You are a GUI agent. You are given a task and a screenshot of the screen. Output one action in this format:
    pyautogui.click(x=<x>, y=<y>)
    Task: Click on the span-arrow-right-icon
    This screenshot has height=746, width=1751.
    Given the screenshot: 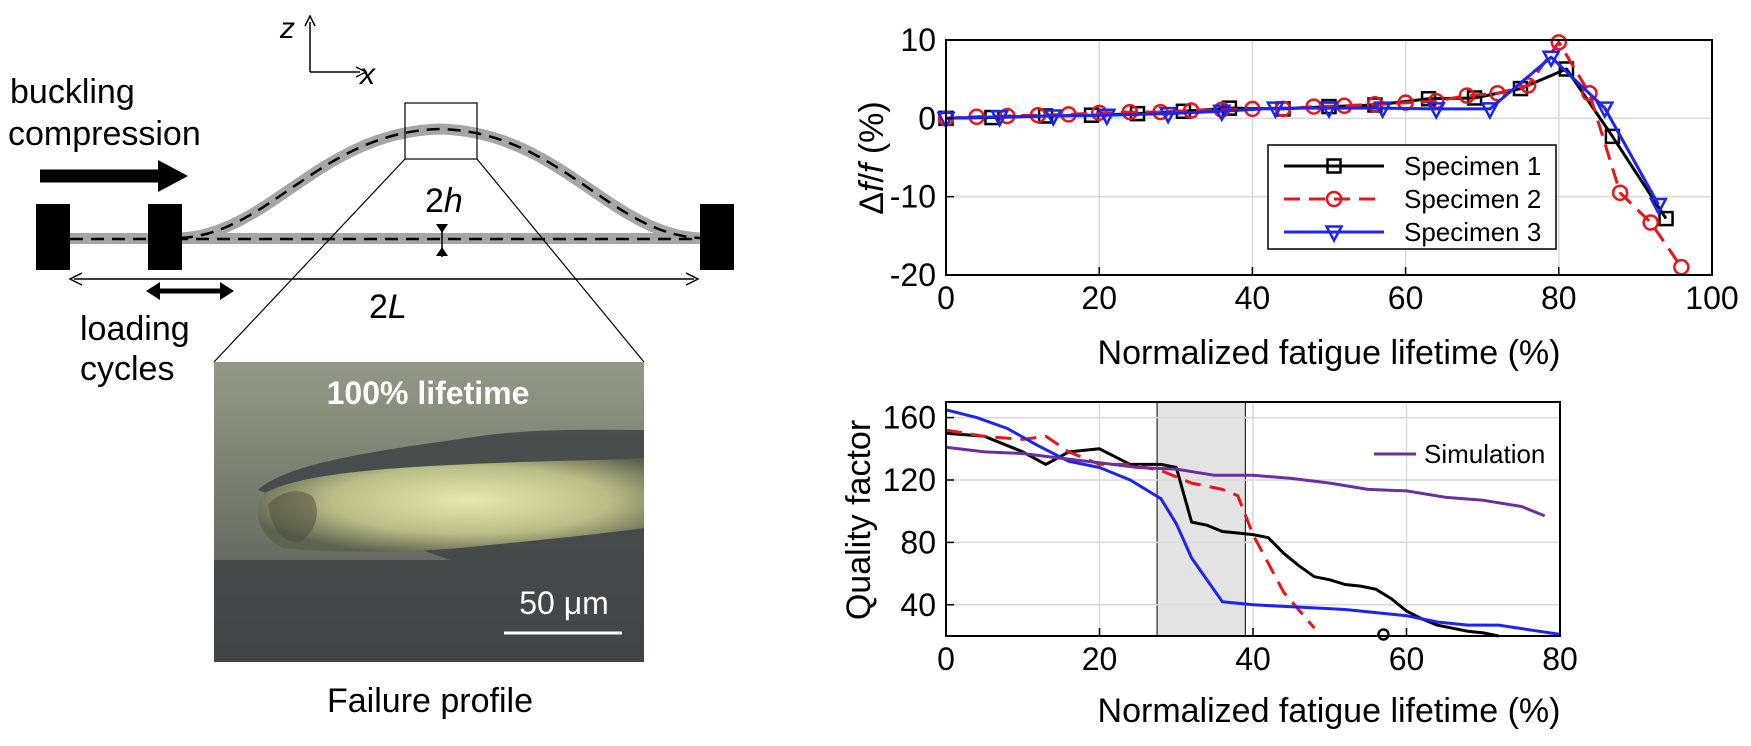 What is the action you would take?
    pyautogui.click(x=692, y=279)
    